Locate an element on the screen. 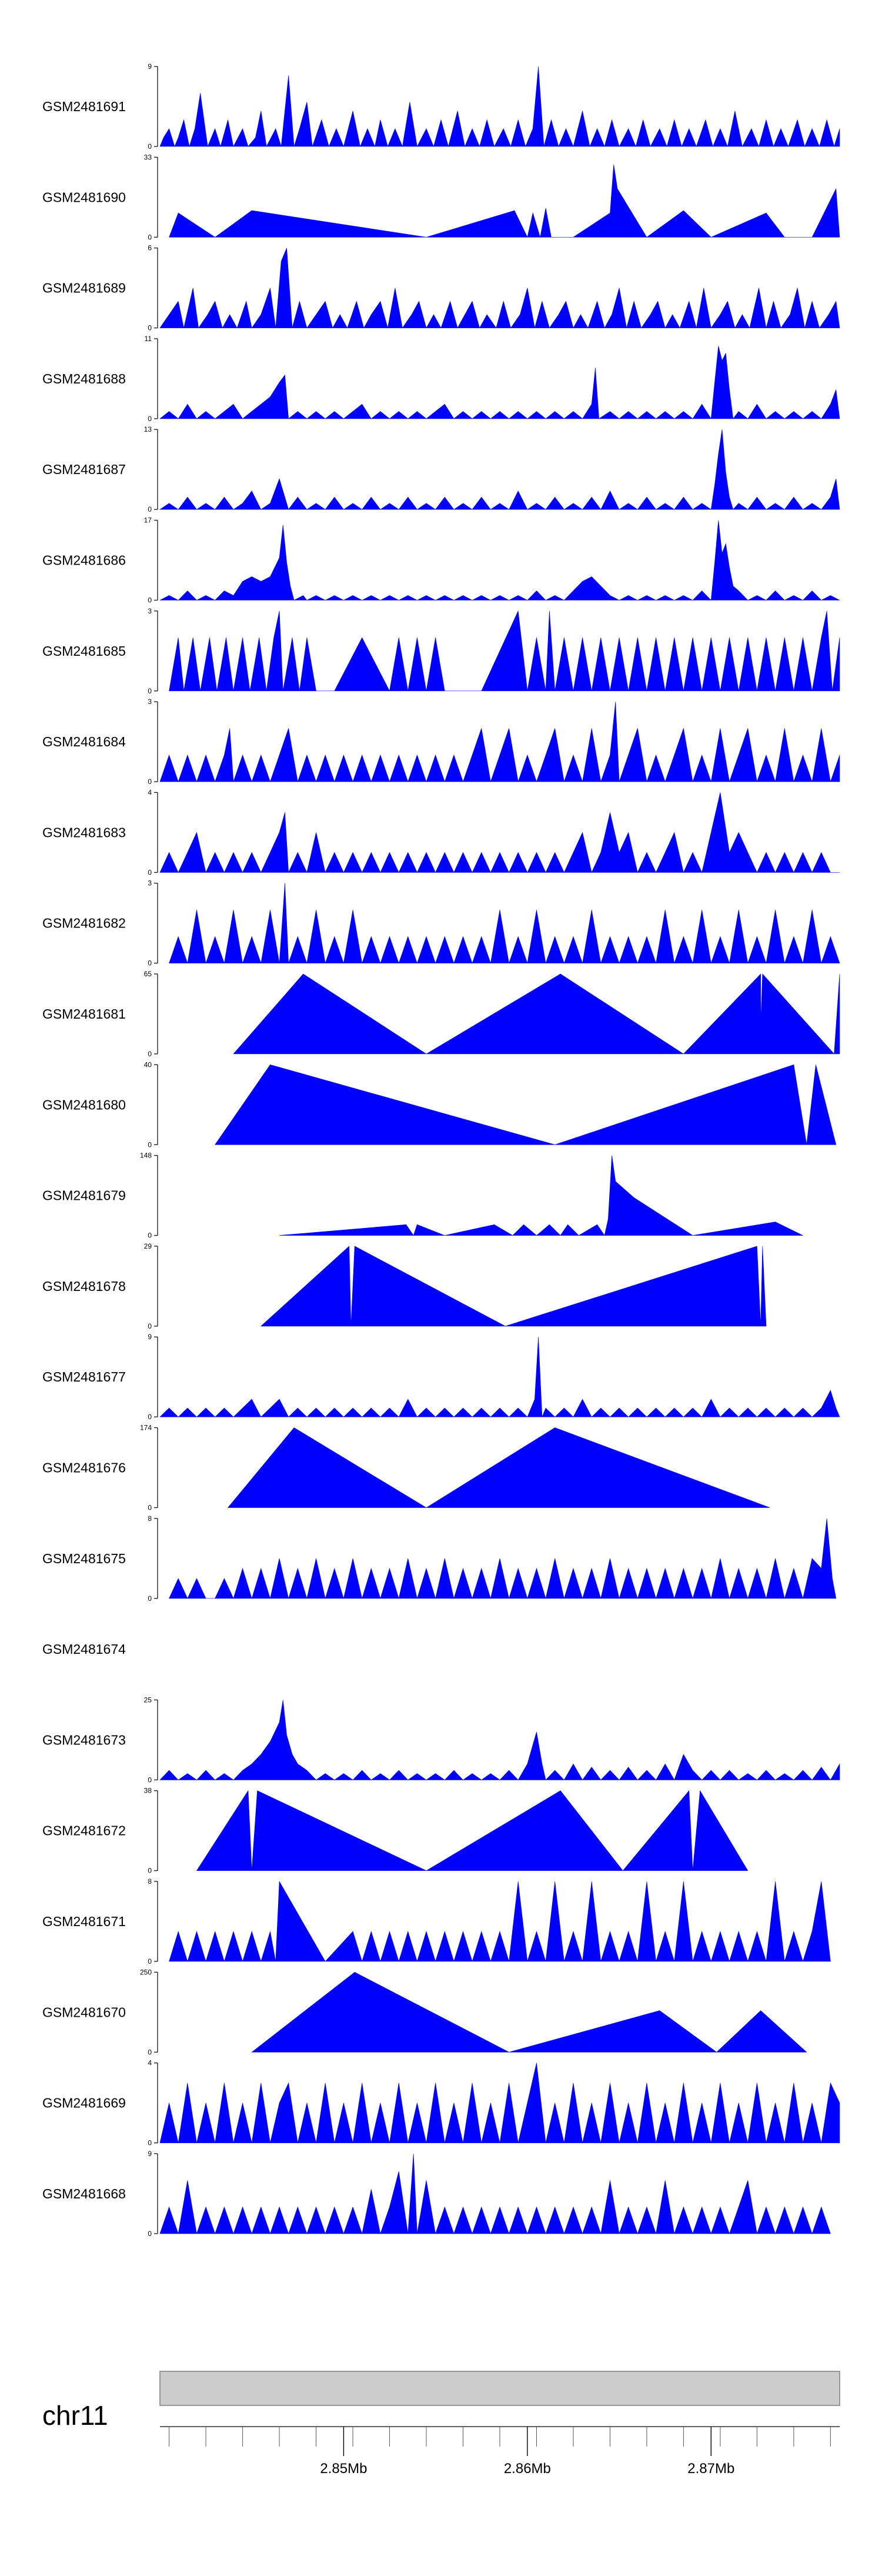 The image size is (882, 2576). chromosome-label: chr11 is located at coordinates (75, 2415).